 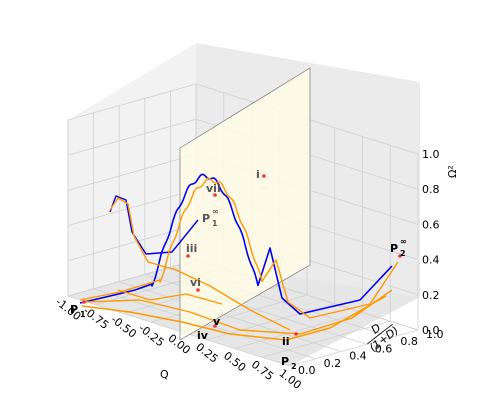 I want to click on annotation-vi: vi, so click(x=195, y=282).